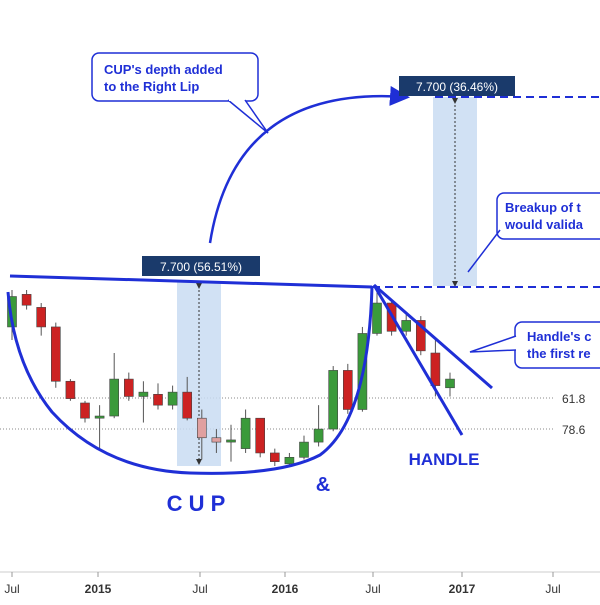  What do you see at coordinates (285, 589) in the screenshot?
I see `x-tick-label: 2016` at bounding box center [285, 589].